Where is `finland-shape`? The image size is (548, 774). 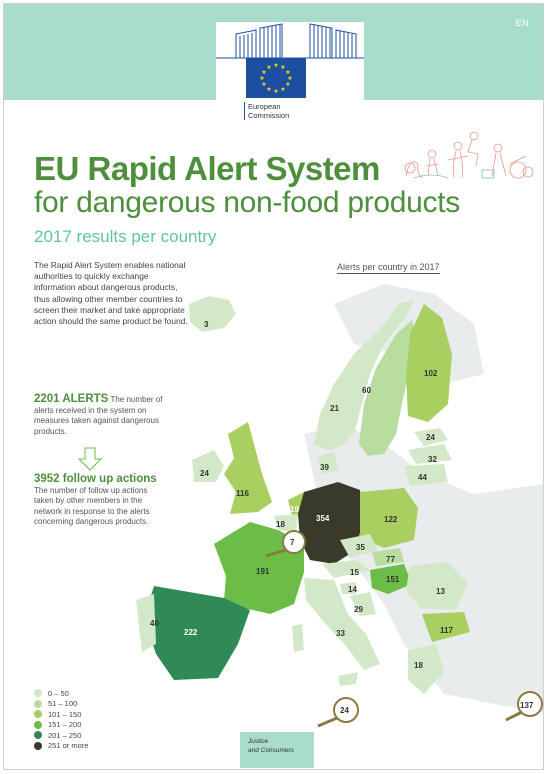
finland-shape is located at coordinates (429, 363).